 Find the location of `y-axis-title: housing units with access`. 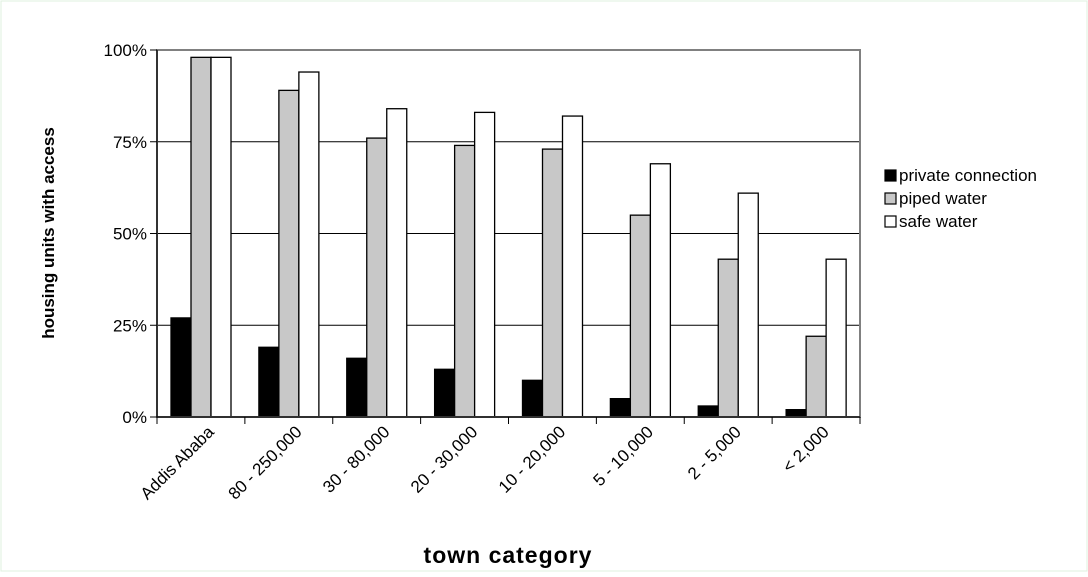

y-axis-title: housing units with access is located at coordinates (48, 233).